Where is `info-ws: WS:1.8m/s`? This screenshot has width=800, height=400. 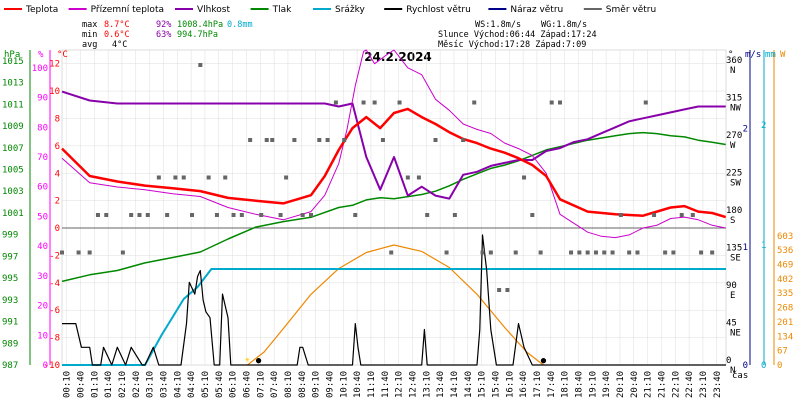 info-ws: WS:1.8m/s is located at coordinates (498, 25).